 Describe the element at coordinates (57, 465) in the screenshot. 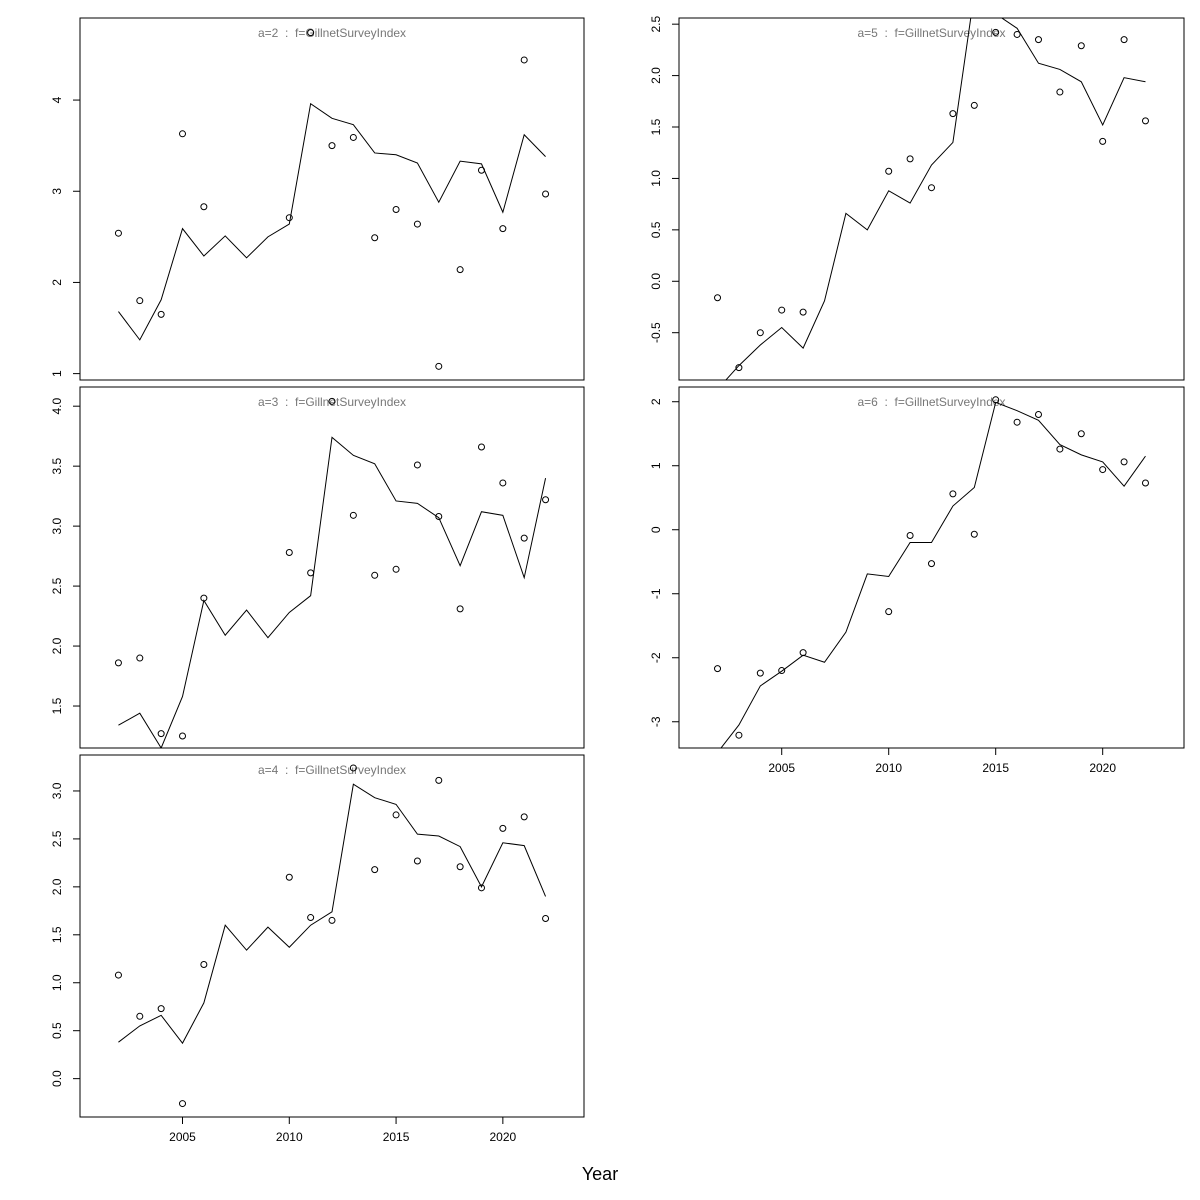

I see `y-tick-label: 3.5` at that location.